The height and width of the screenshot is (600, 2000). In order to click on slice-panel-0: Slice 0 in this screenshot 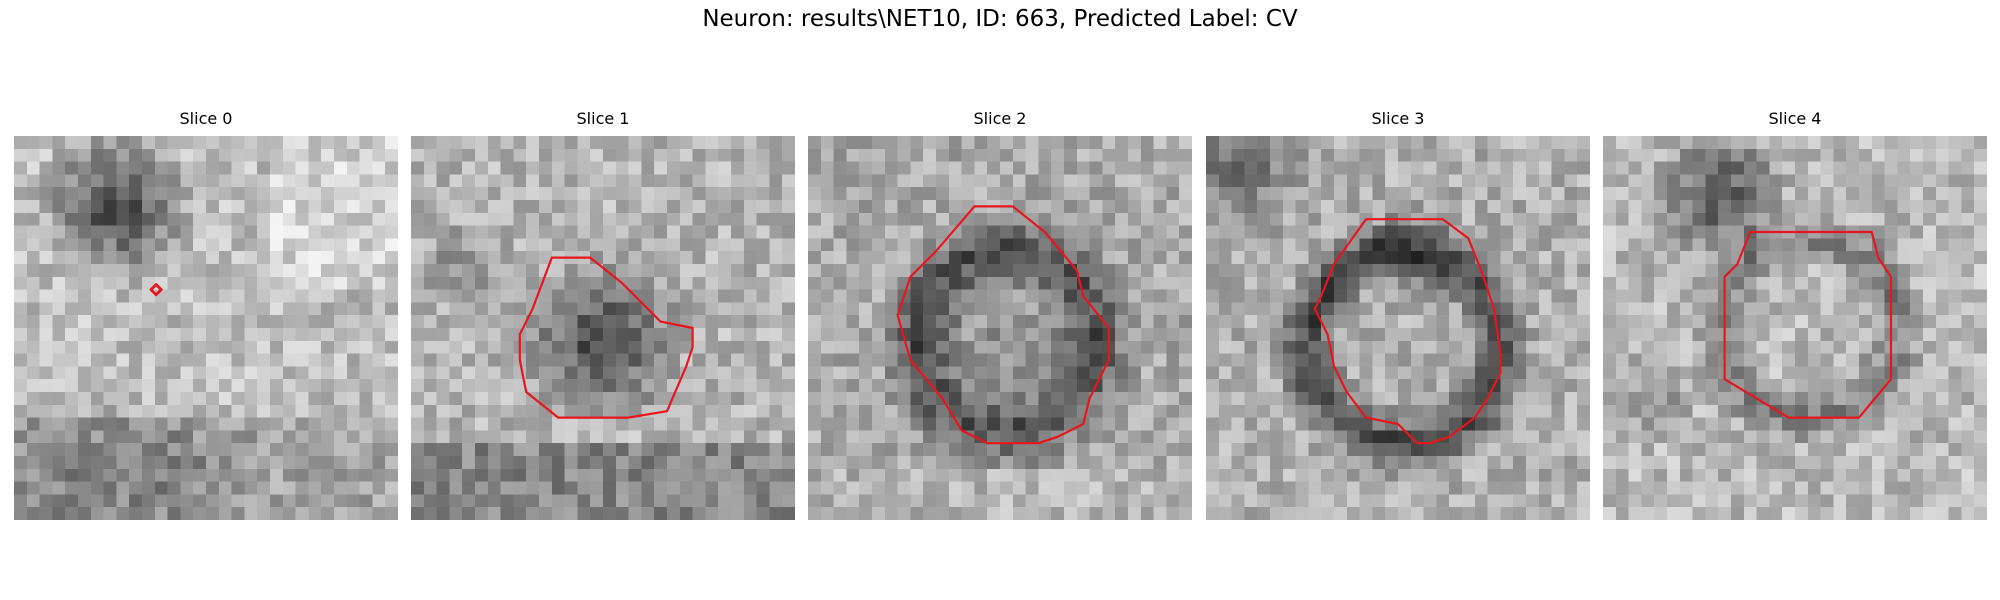, I will do `click(206, 314)`.